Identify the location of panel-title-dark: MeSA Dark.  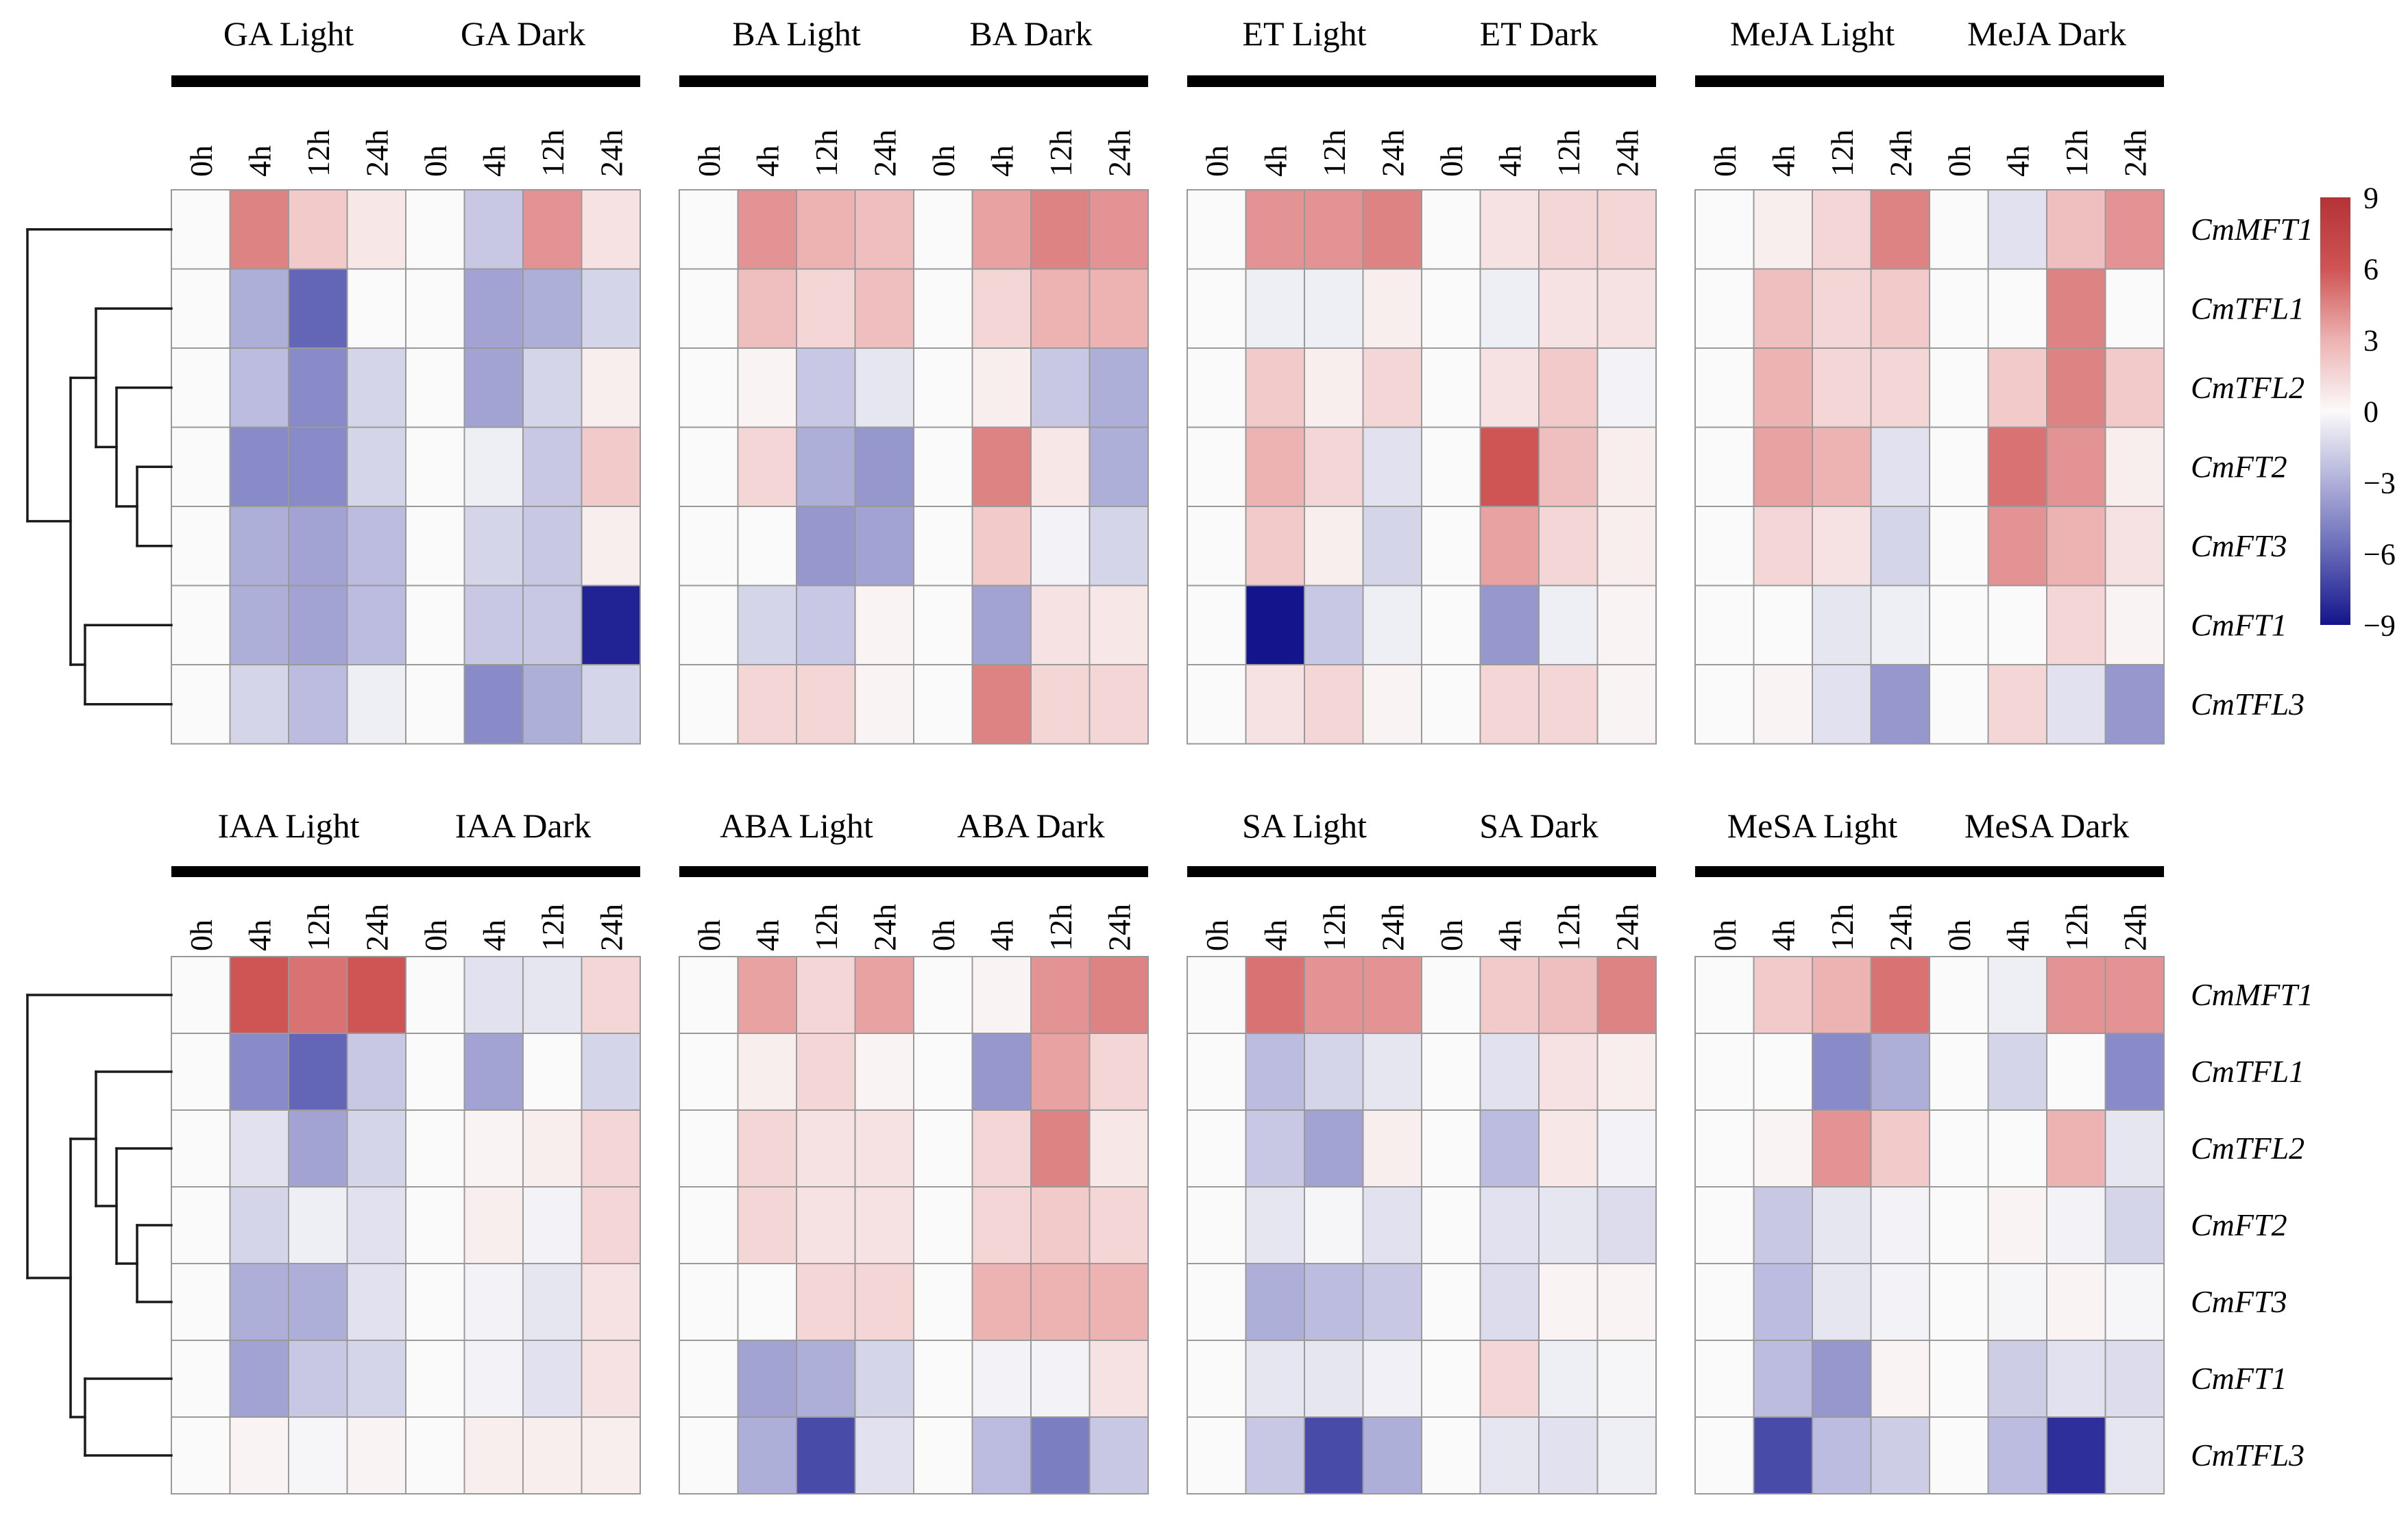
(2047, 826).